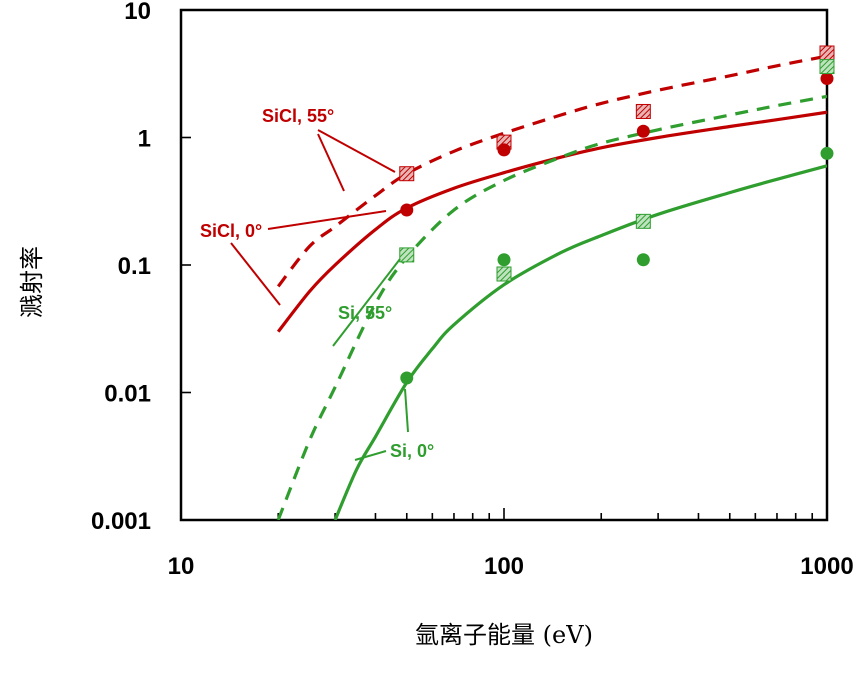 This screenshot has height=673, width=858. I want to click on y-axis-label: 溅射率, so click(32, 282).